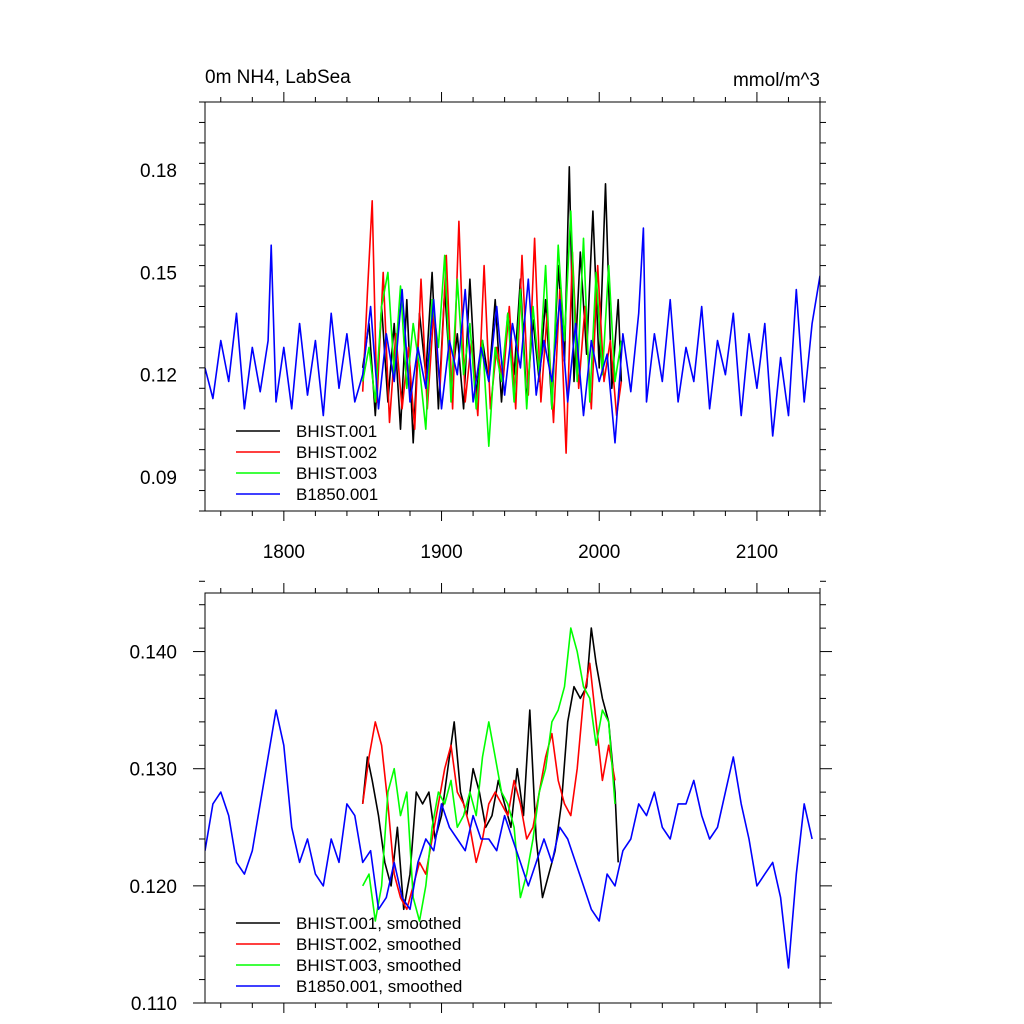 The height and width of the screenshot is (1024, 1024). Describe the element at coordinates (441, 552) in the screenshot. I see `x-tick-label: 1900` at that location.